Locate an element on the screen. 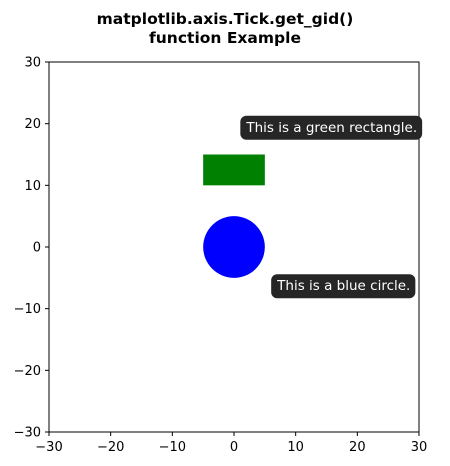  annotation-box: This is a green rectangle. is located at coordinates (331, 127).